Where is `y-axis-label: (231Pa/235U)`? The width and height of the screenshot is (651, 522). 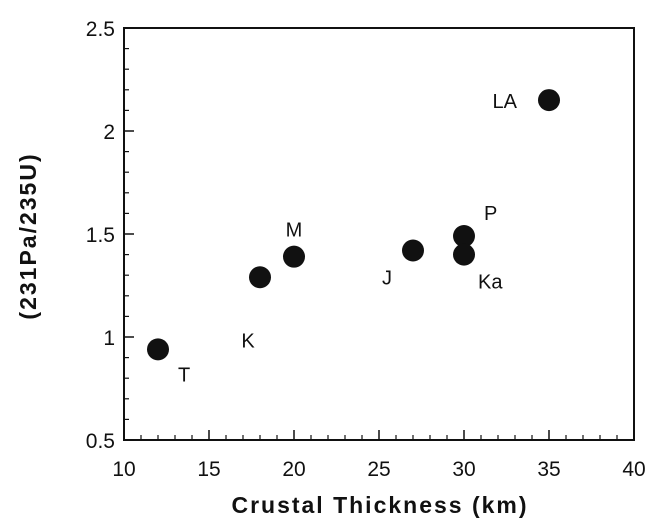 y-axis-label: (231Pa/235U) is located at coordinates (28, 235).